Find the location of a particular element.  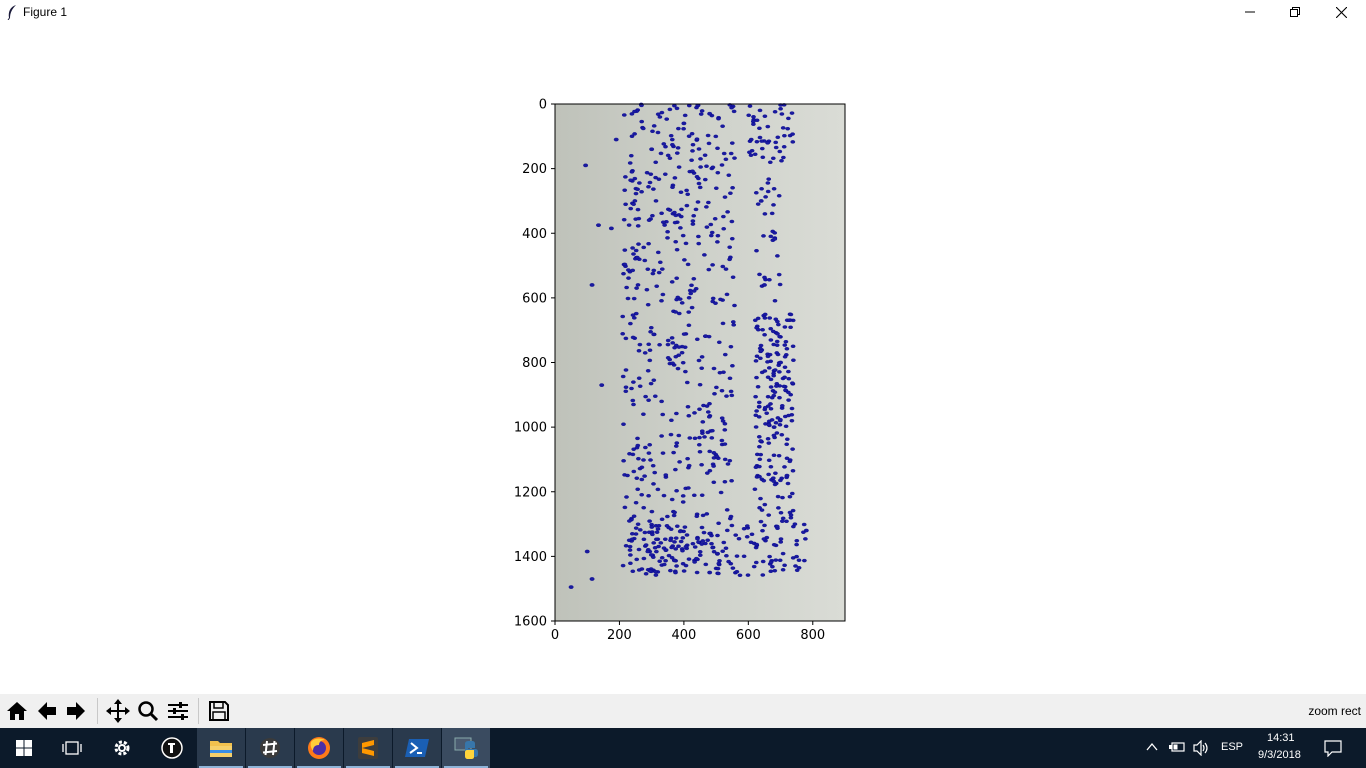

clock-time: 14:31 is located at coordinates (1281, 738).